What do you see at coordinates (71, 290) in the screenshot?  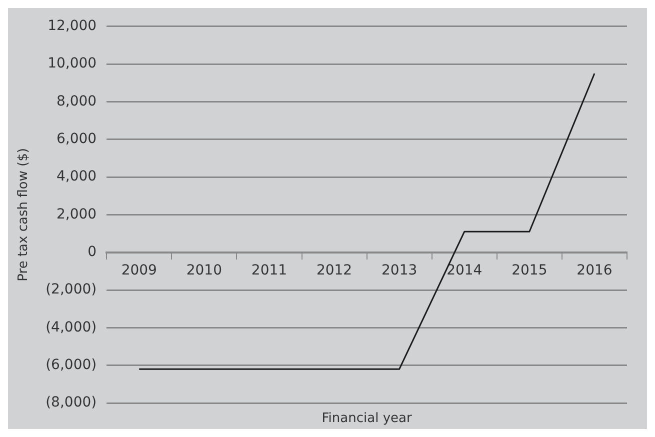 I see `y-tick-label: (2,000)` at bounding box center [71, 290].